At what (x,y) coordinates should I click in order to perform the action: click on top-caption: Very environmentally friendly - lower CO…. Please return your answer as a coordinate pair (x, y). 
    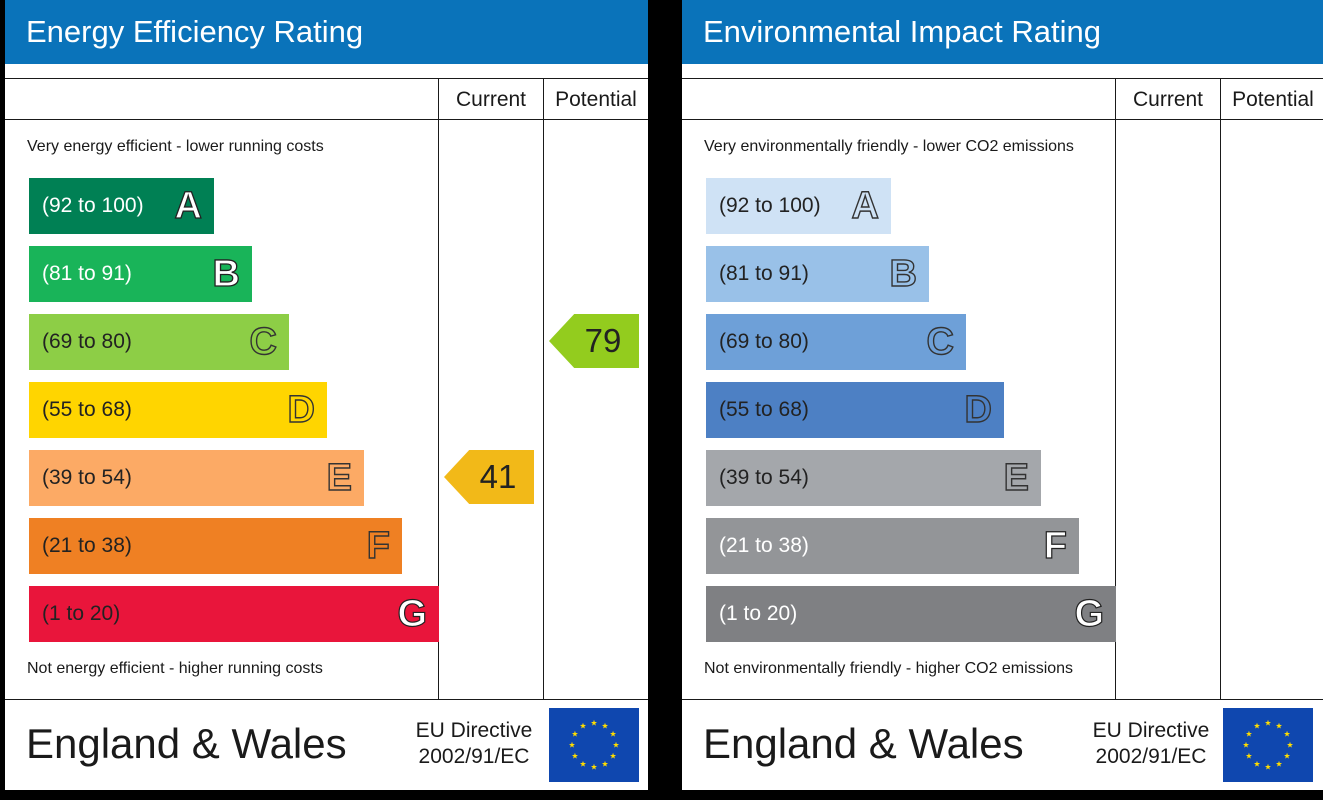
    Looking at the image, I should click on (889, 146).